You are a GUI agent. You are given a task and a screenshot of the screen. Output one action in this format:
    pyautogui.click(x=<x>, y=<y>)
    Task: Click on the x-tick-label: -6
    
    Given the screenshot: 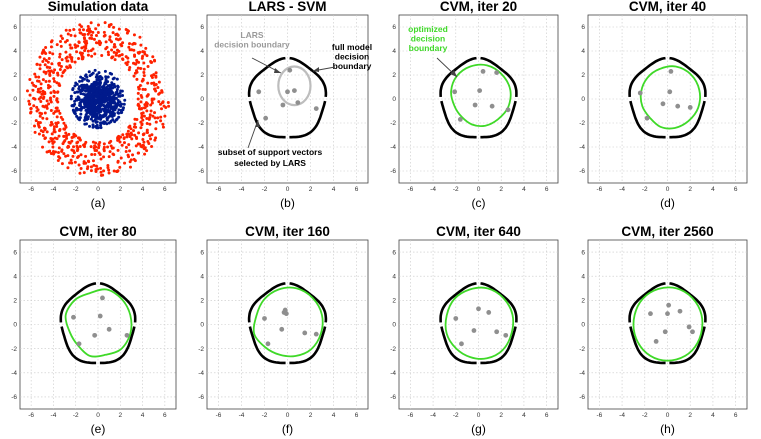 What is the action you would take?
    pyautogui.click(x=410, y=189)
    